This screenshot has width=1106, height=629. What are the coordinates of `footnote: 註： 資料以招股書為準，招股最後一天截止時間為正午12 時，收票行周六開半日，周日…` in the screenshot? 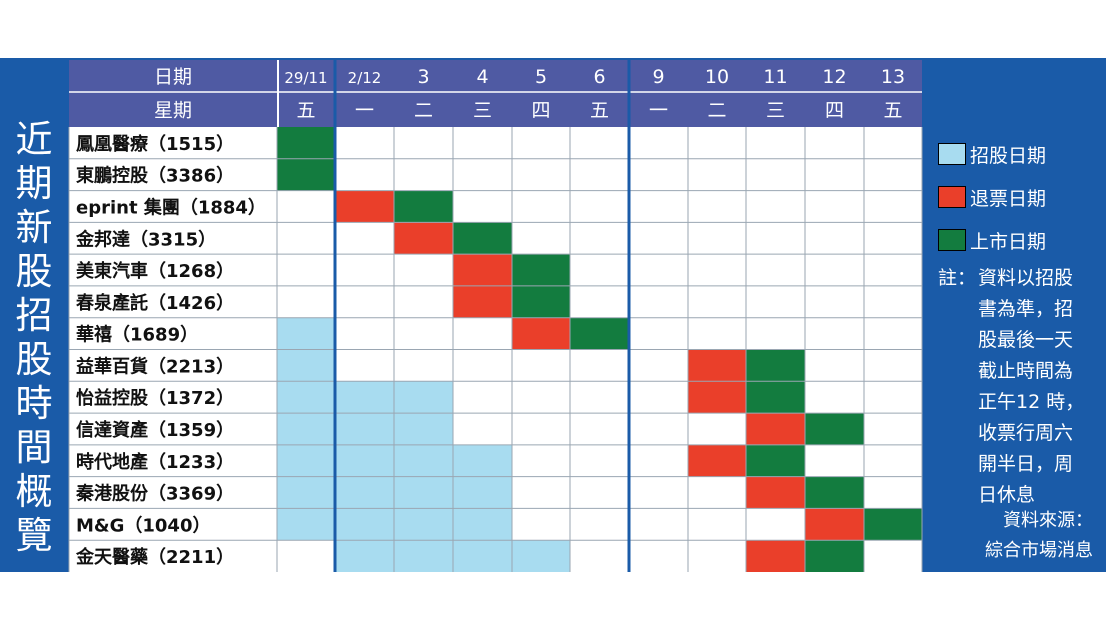 It's located at (1018, 387).